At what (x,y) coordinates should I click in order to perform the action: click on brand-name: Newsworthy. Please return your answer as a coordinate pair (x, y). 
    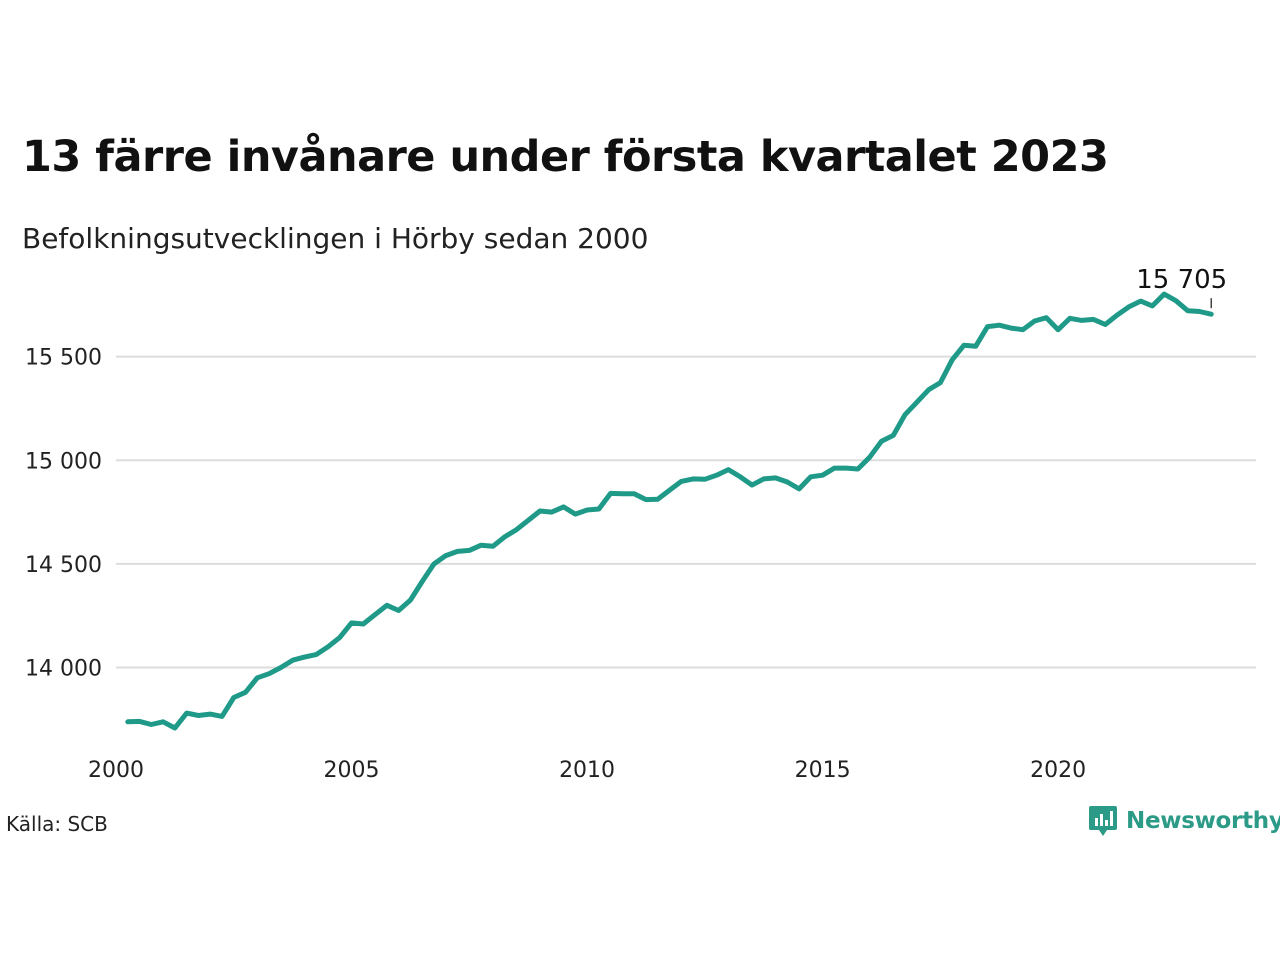
    Looking at the image, I should click on (1203, 821).